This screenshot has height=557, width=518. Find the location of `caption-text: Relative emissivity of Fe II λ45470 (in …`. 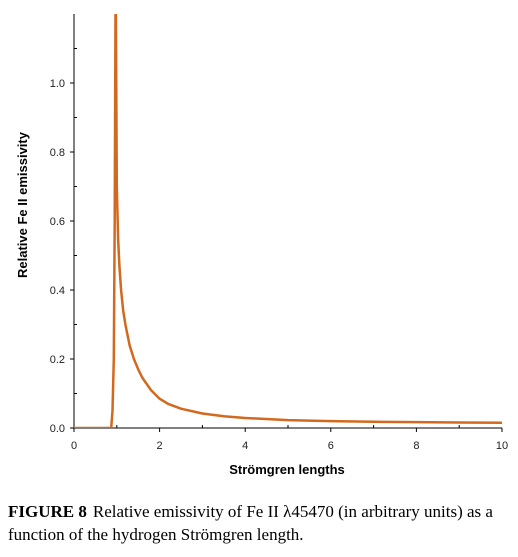

caption-text: Relative emissivity of Fe II λ45470 (in … is located at coordinates (250, 523).